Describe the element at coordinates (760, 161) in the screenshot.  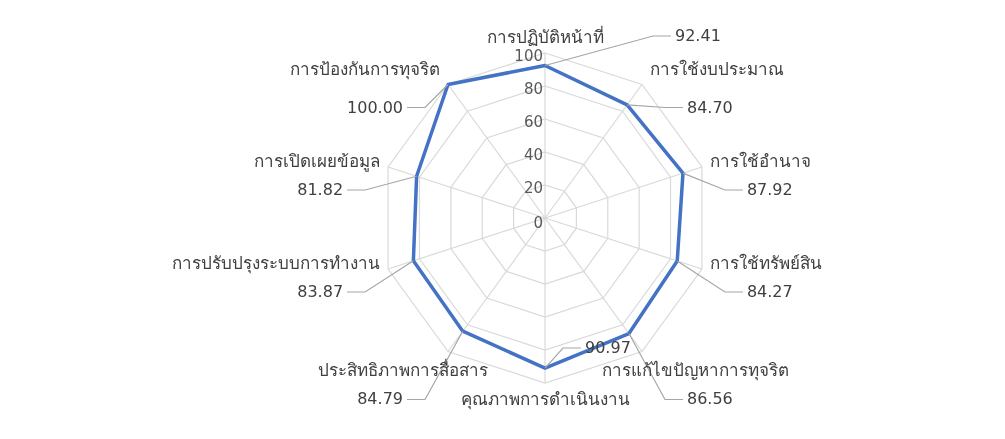
I see `spoke-label: การใช้อำนาจ` at that location.